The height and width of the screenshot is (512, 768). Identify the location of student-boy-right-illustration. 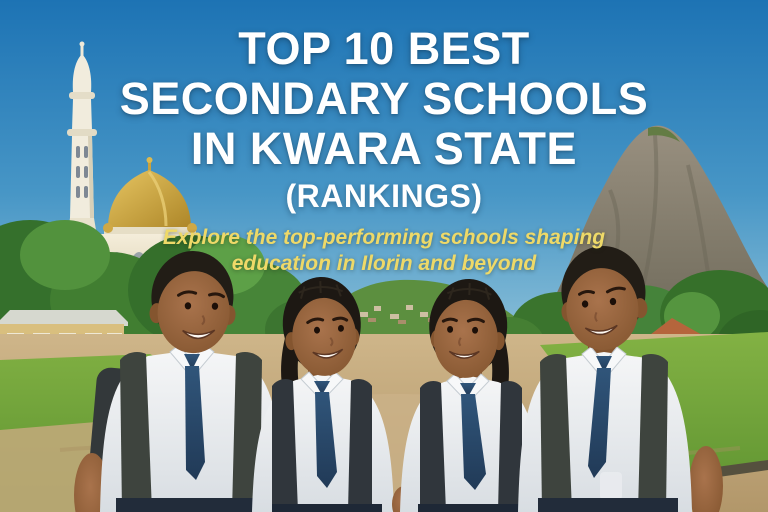
(620, 379).